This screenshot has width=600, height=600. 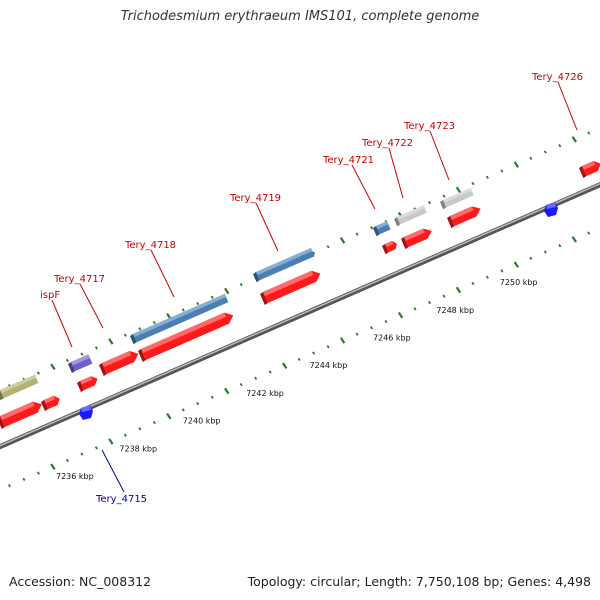 I want to click on gene-label: Tery_4719, so click(x=255, y=198).